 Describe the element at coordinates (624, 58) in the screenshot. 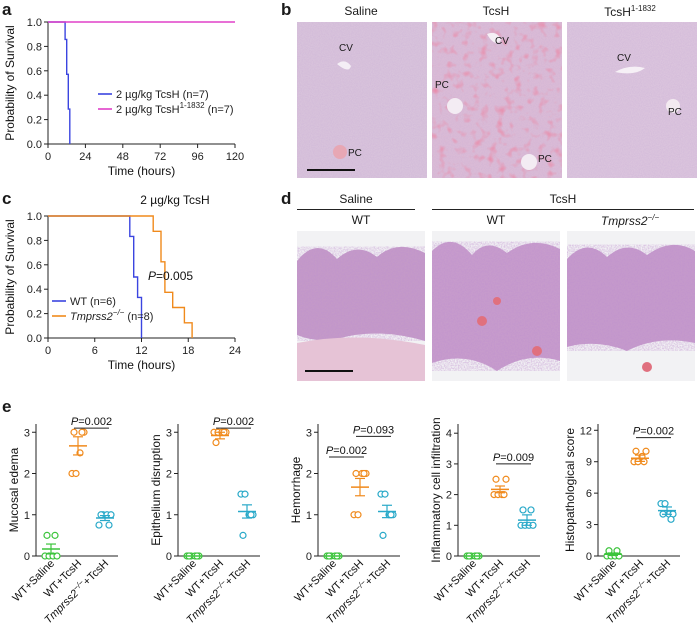

I see `label-cv-3: CV` at that location.